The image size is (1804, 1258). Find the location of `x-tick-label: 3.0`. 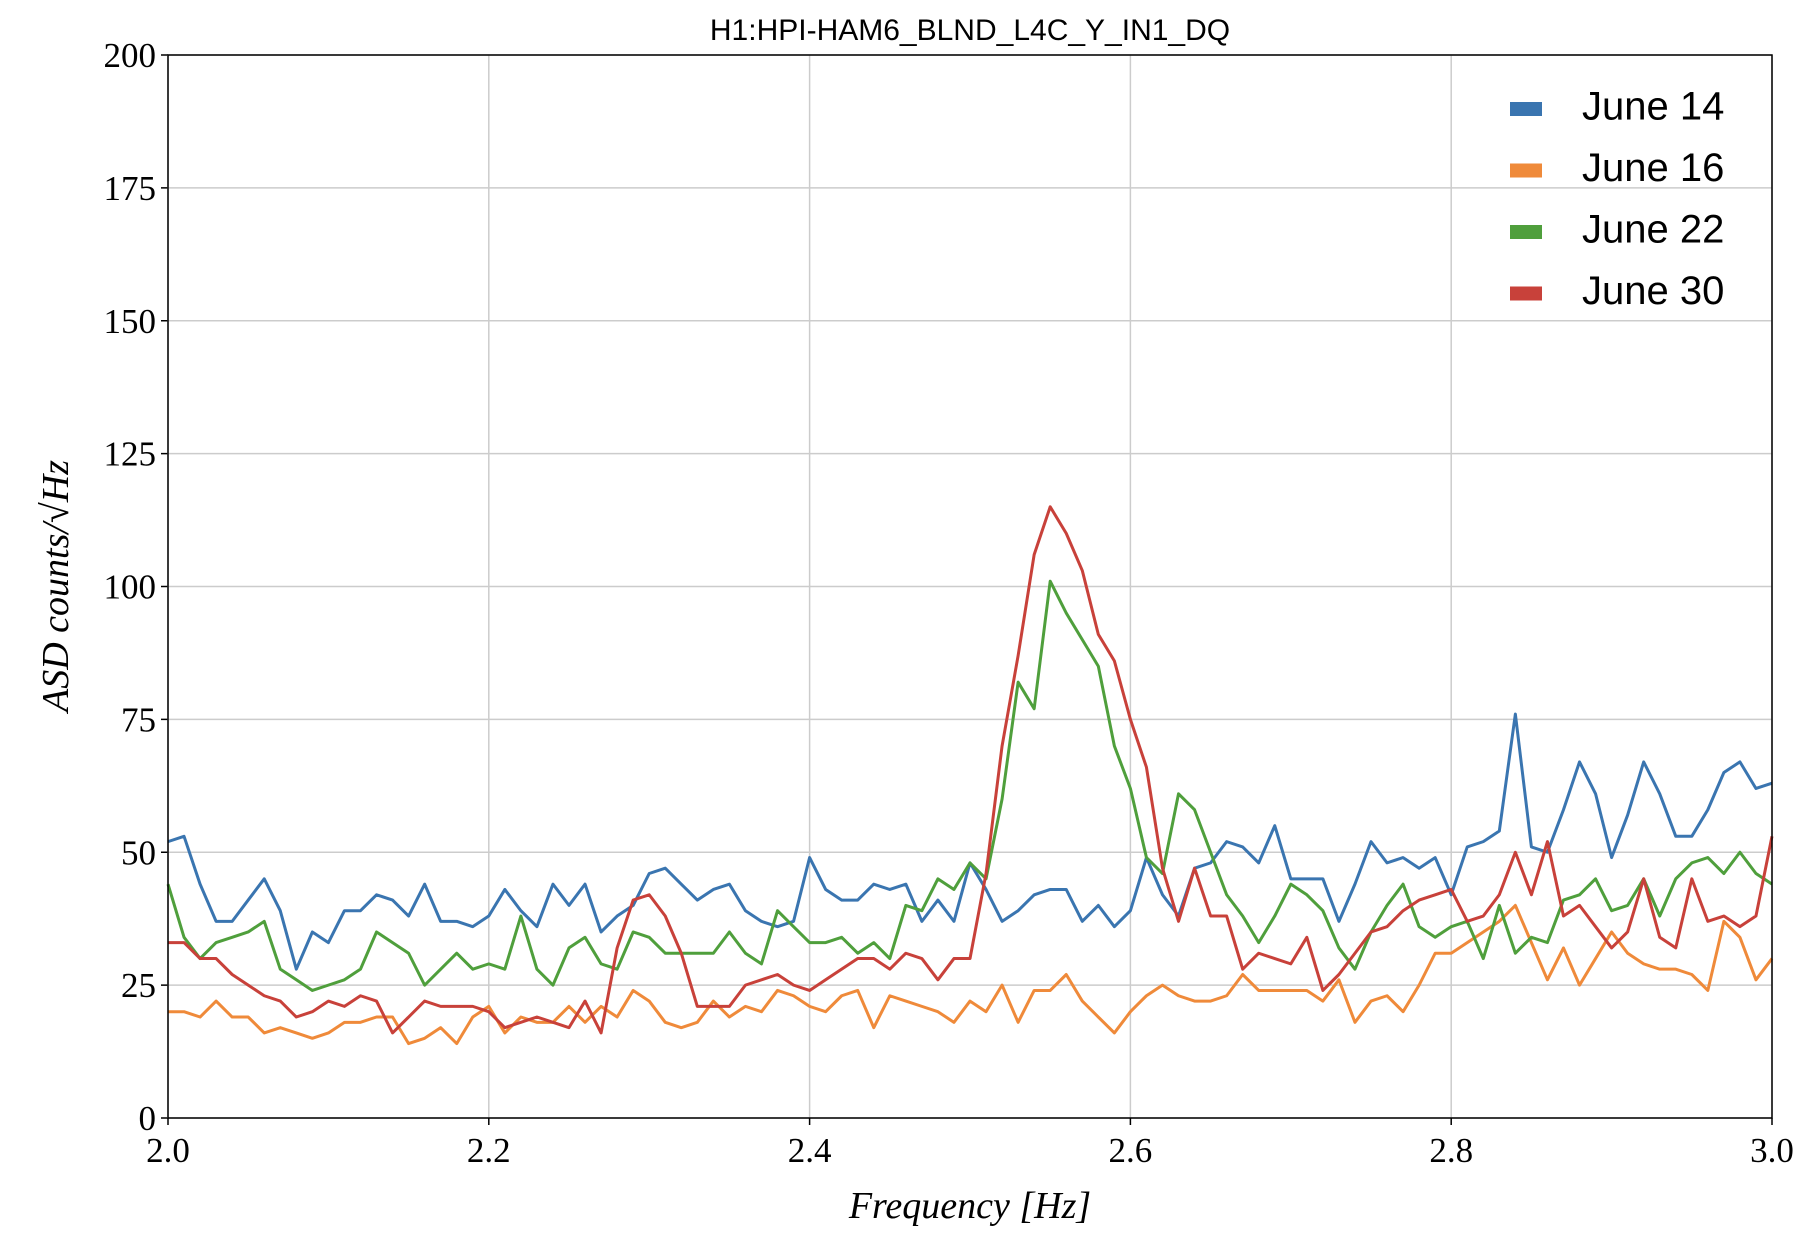

x-tick-label: 3.0 is located at coordinates (1772, 1150).